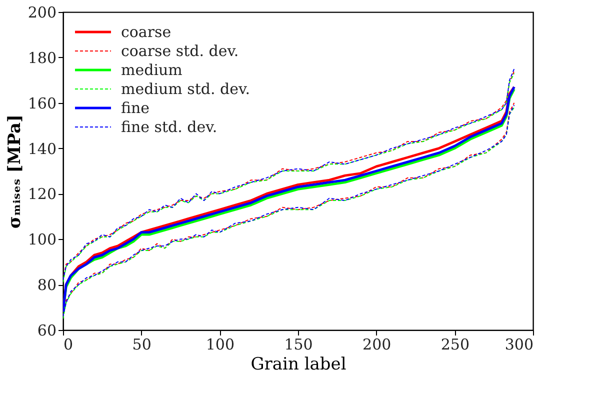  Describe the element at coordinates (220, 345) in the screenshot. I see `x-tick-label: 100` at that location.